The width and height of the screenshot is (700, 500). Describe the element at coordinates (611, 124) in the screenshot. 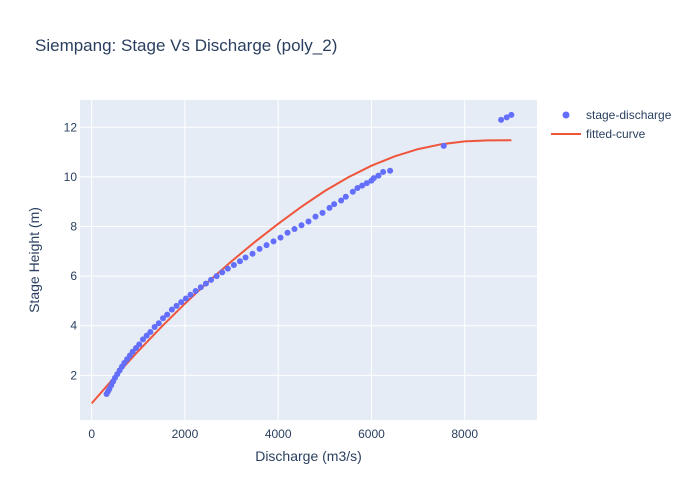

I see `legend: stage-discharge fitted-curve` at that location.